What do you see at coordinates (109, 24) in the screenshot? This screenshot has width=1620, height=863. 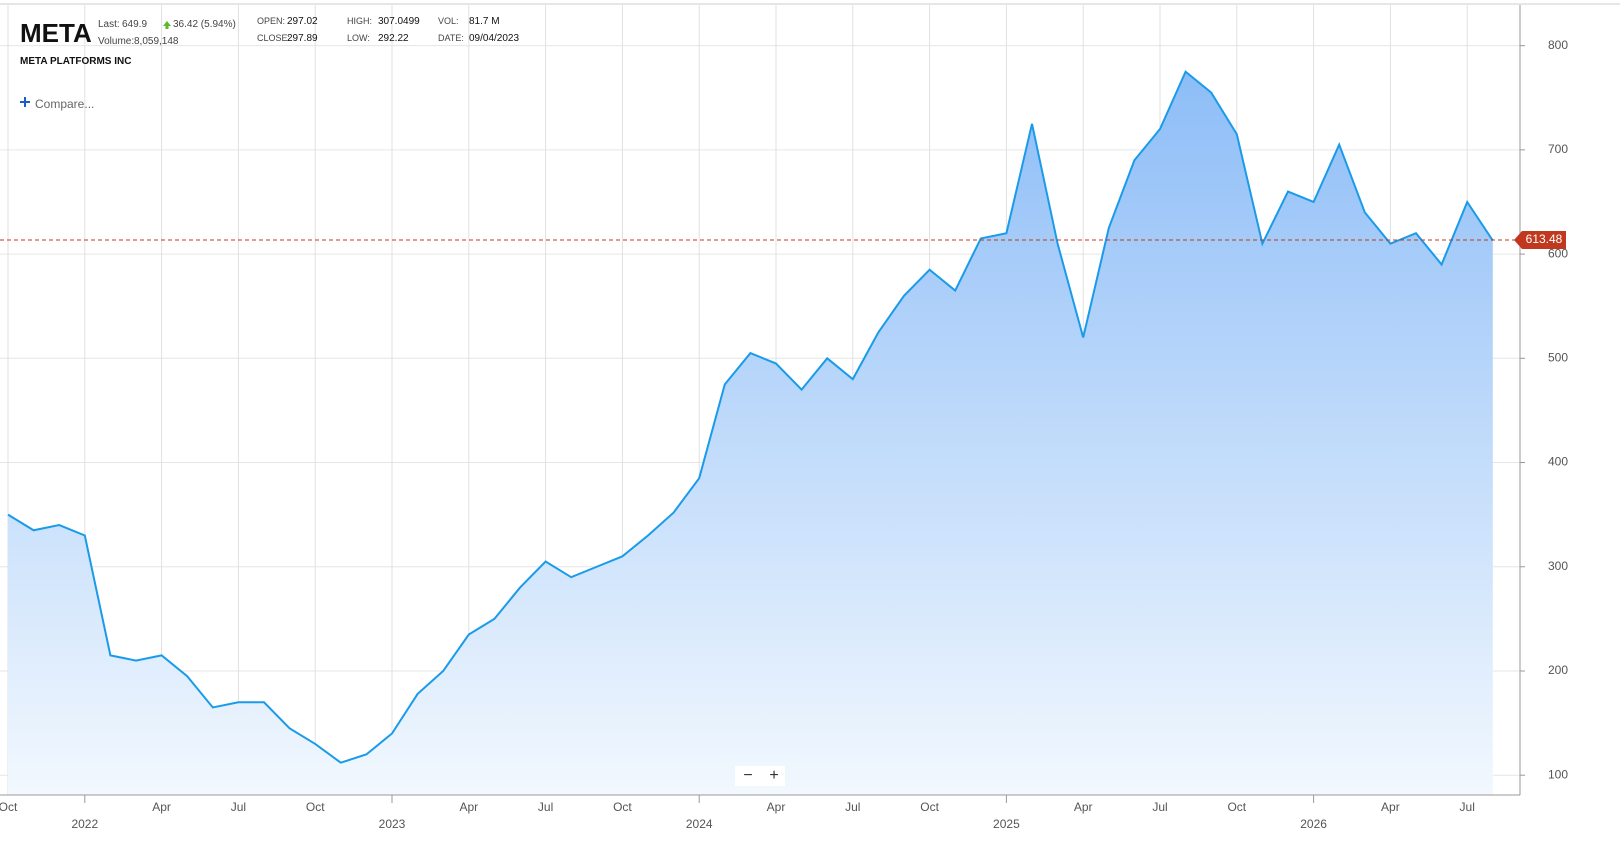 I see `last-label: Last:` at bounding box center [109, 24].